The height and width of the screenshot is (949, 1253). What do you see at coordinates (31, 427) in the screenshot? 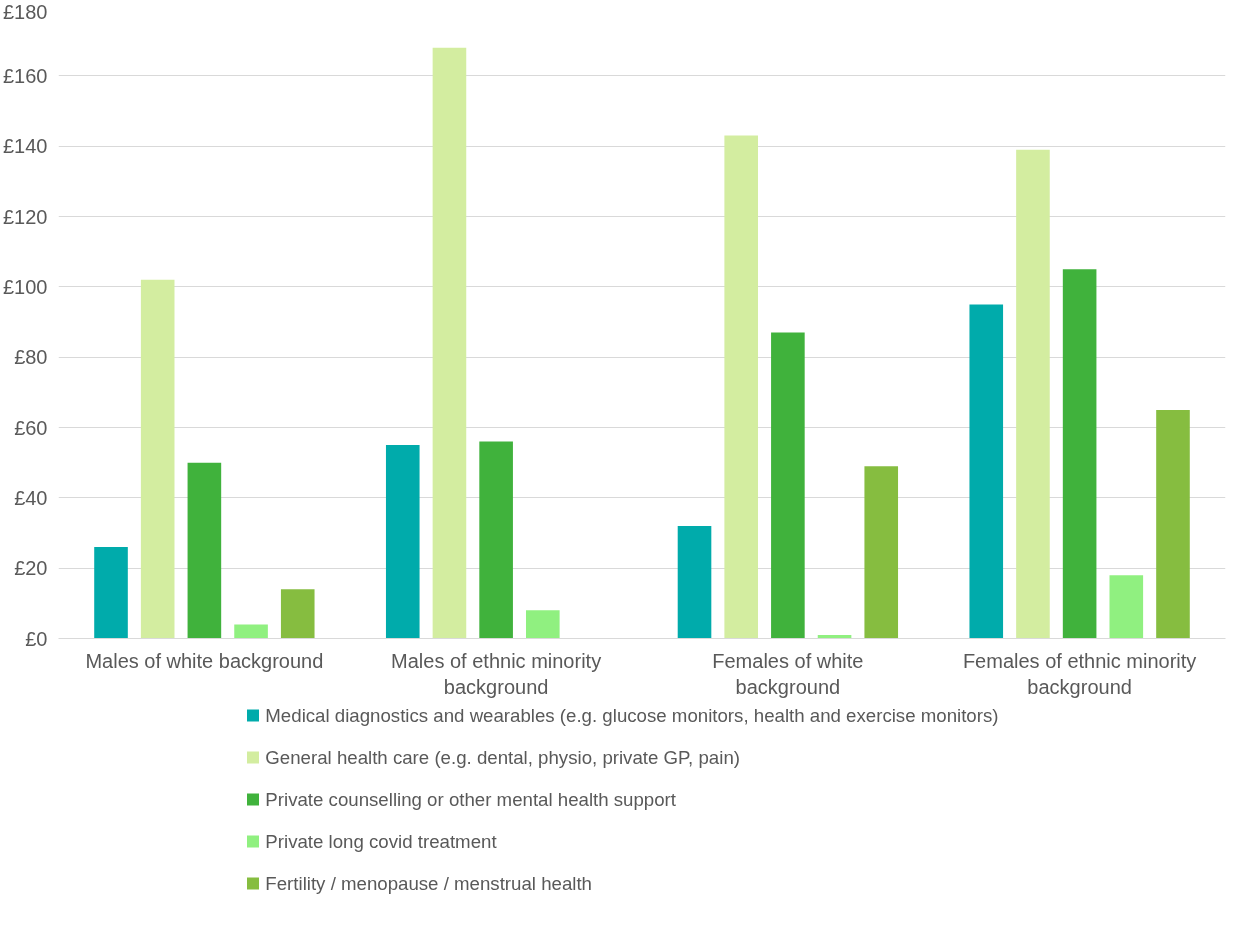
I see `y-tick-label: £60` at bounding box center [31, 427].